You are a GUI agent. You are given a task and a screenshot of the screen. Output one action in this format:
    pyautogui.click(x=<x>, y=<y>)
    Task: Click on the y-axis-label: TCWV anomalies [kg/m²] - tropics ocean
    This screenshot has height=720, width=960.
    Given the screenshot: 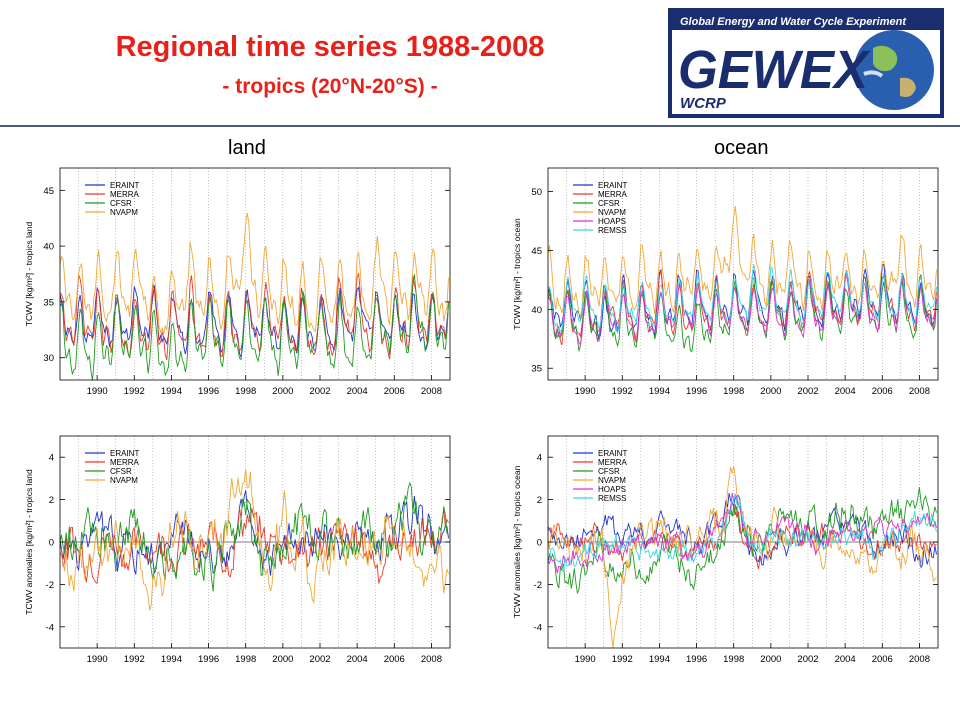 What is the action you would take?
    pyautogui.click(x=517, y=541)
    